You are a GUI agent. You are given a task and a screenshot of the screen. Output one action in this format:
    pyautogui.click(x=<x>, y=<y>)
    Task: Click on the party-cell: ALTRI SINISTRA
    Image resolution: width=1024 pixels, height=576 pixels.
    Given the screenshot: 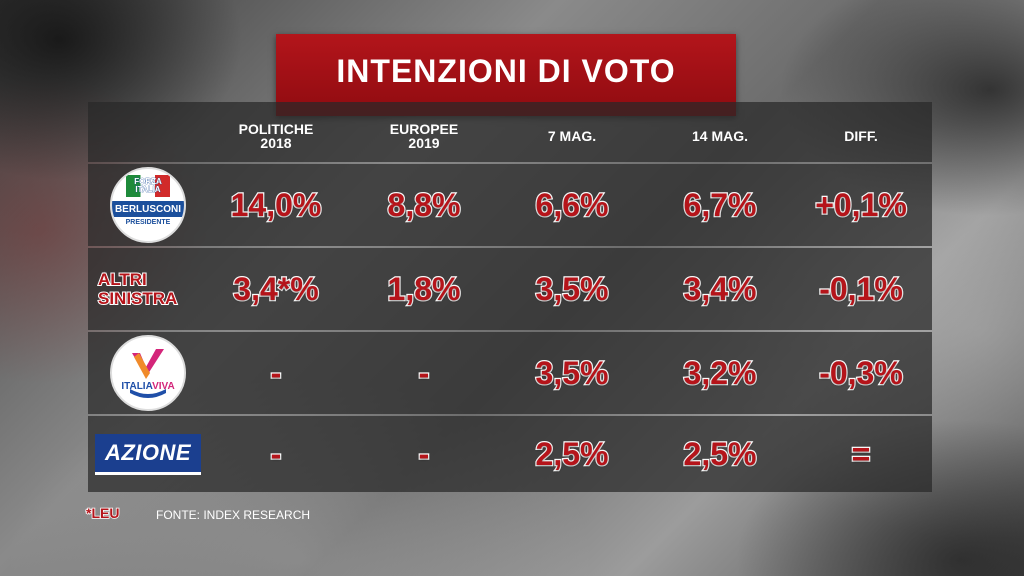 What is the action you would take?
    pyautogui.click(x=148, y=289)
    